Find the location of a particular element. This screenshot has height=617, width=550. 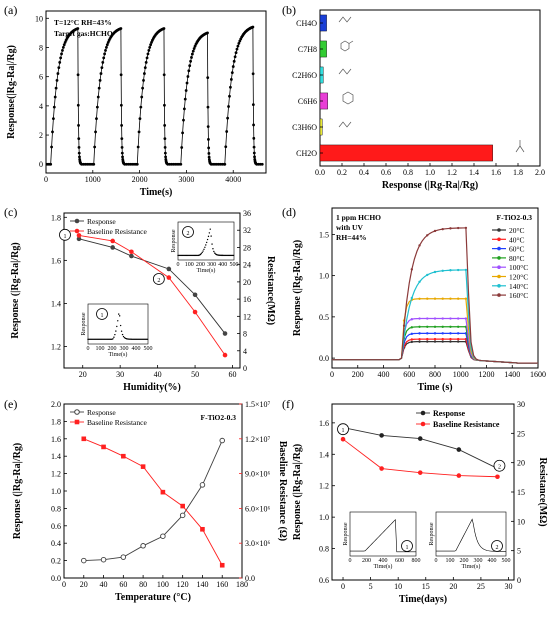

plot-frame-a is located at coordinates (156, 92).